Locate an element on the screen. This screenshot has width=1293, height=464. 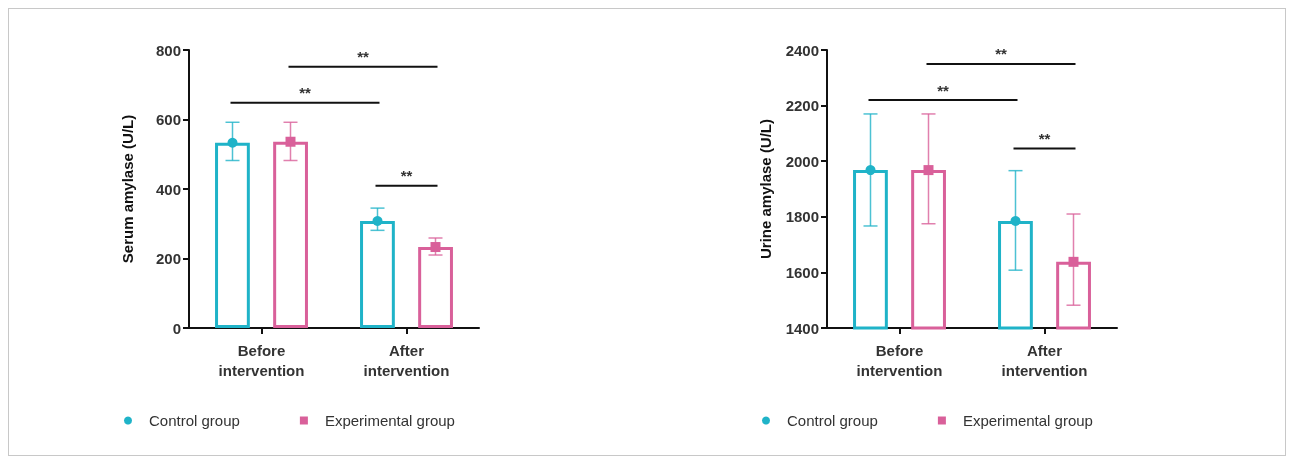
y-tick-label: 200 is located at coordinates (168, 258).